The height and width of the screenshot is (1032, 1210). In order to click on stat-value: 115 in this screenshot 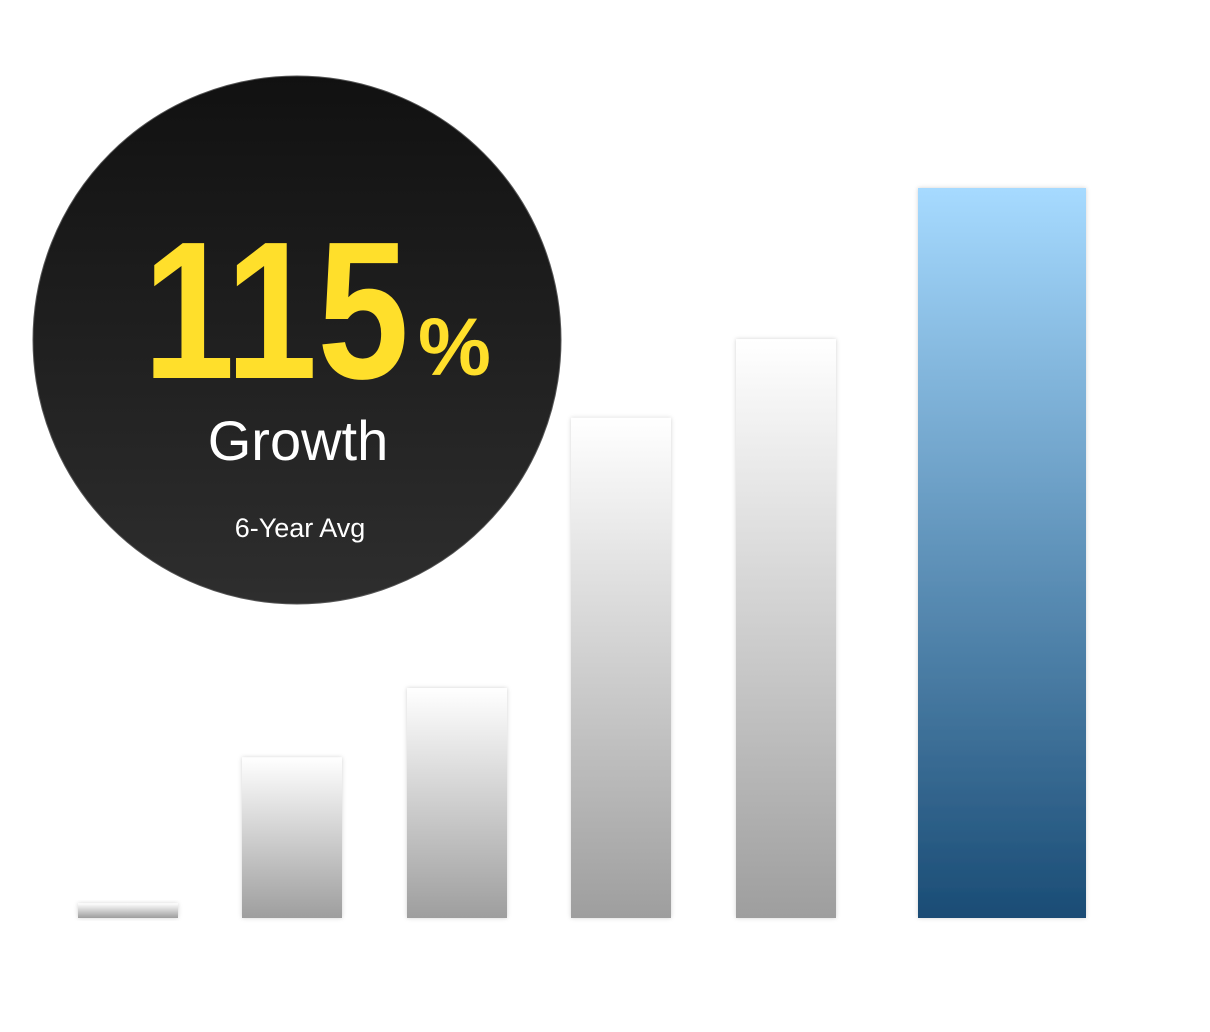, I will do `click(276, 310)`.